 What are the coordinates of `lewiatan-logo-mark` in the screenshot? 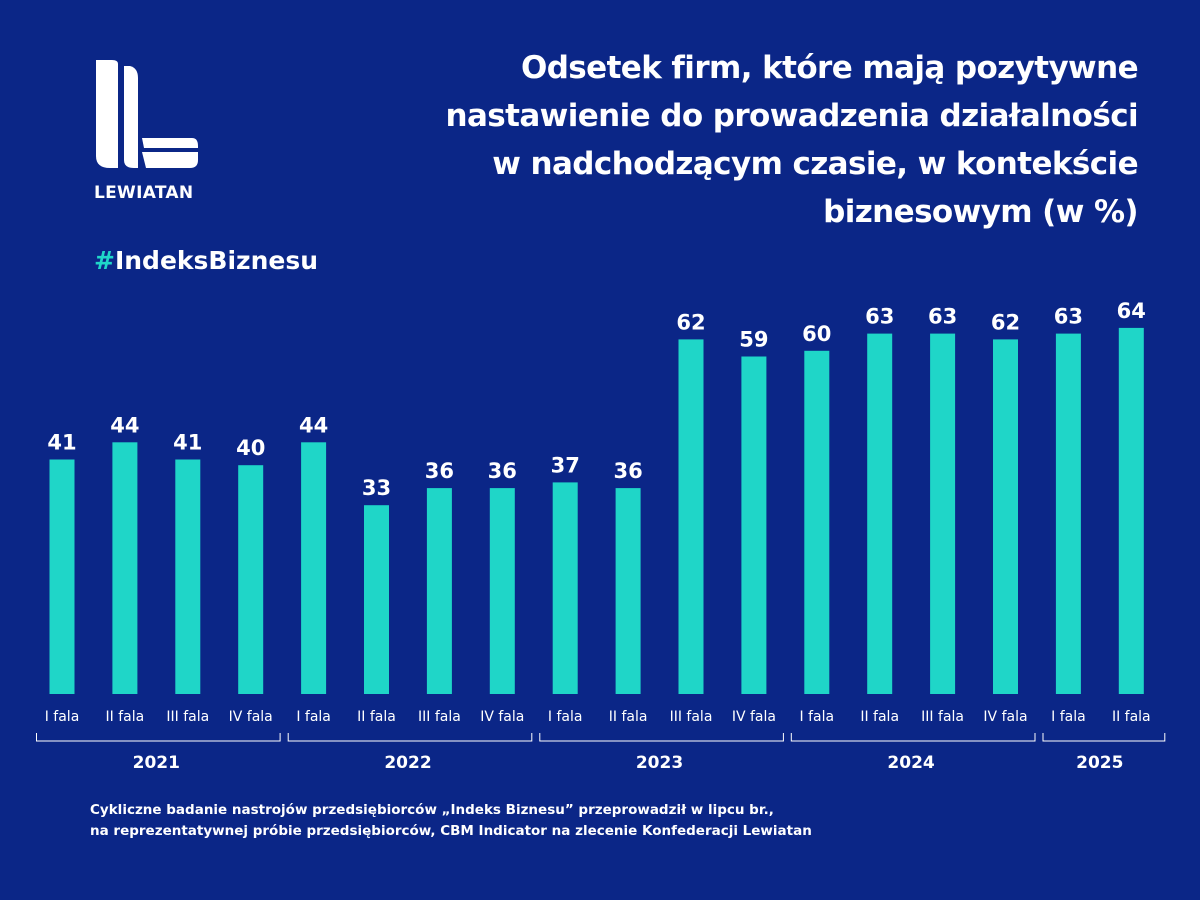 It's located at (147, 114).